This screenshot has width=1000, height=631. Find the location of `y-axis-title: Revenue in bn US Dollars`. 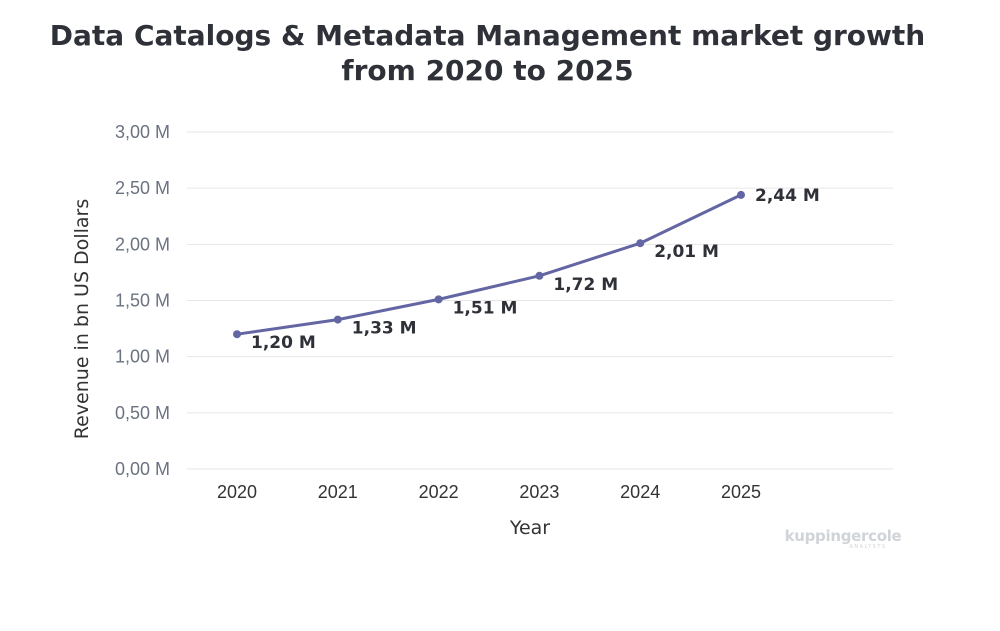

y-axis-title: Revenue in bn US Dollars is located at coordinates (82, 319).